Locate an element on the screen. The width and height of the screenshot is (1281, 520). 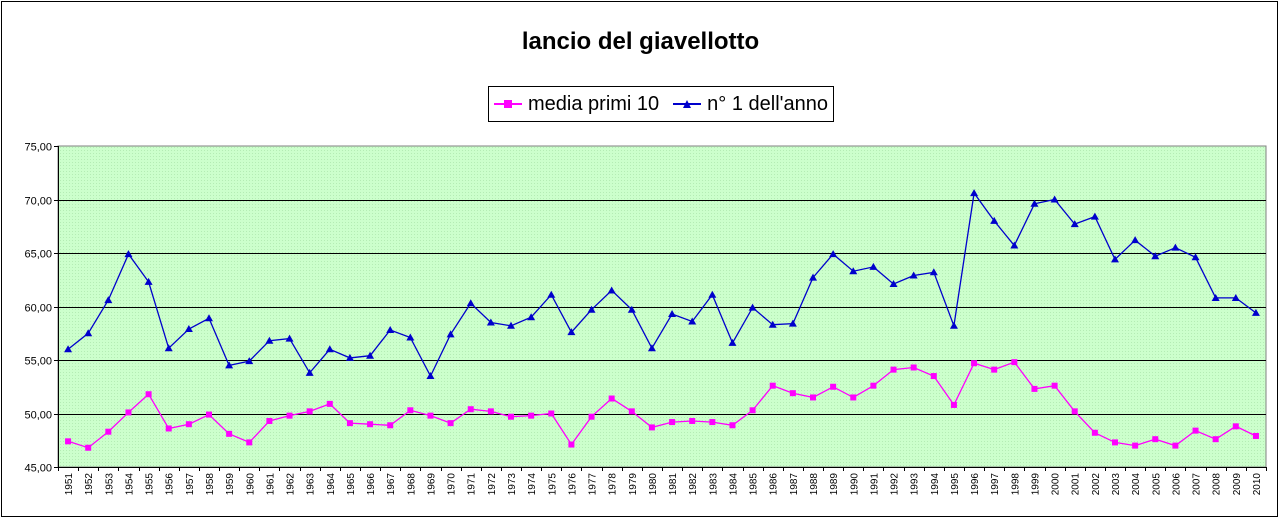
x-tick-label: 1983 is located at coordinates (713, 484).